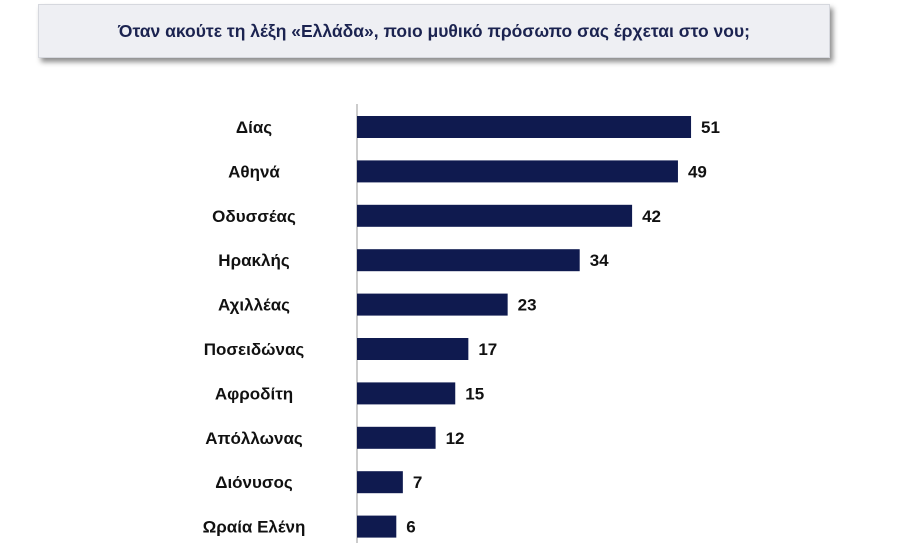 This screenshot has width=900, height=547. I want to click on value-label-9: 7, so click(417, 482).